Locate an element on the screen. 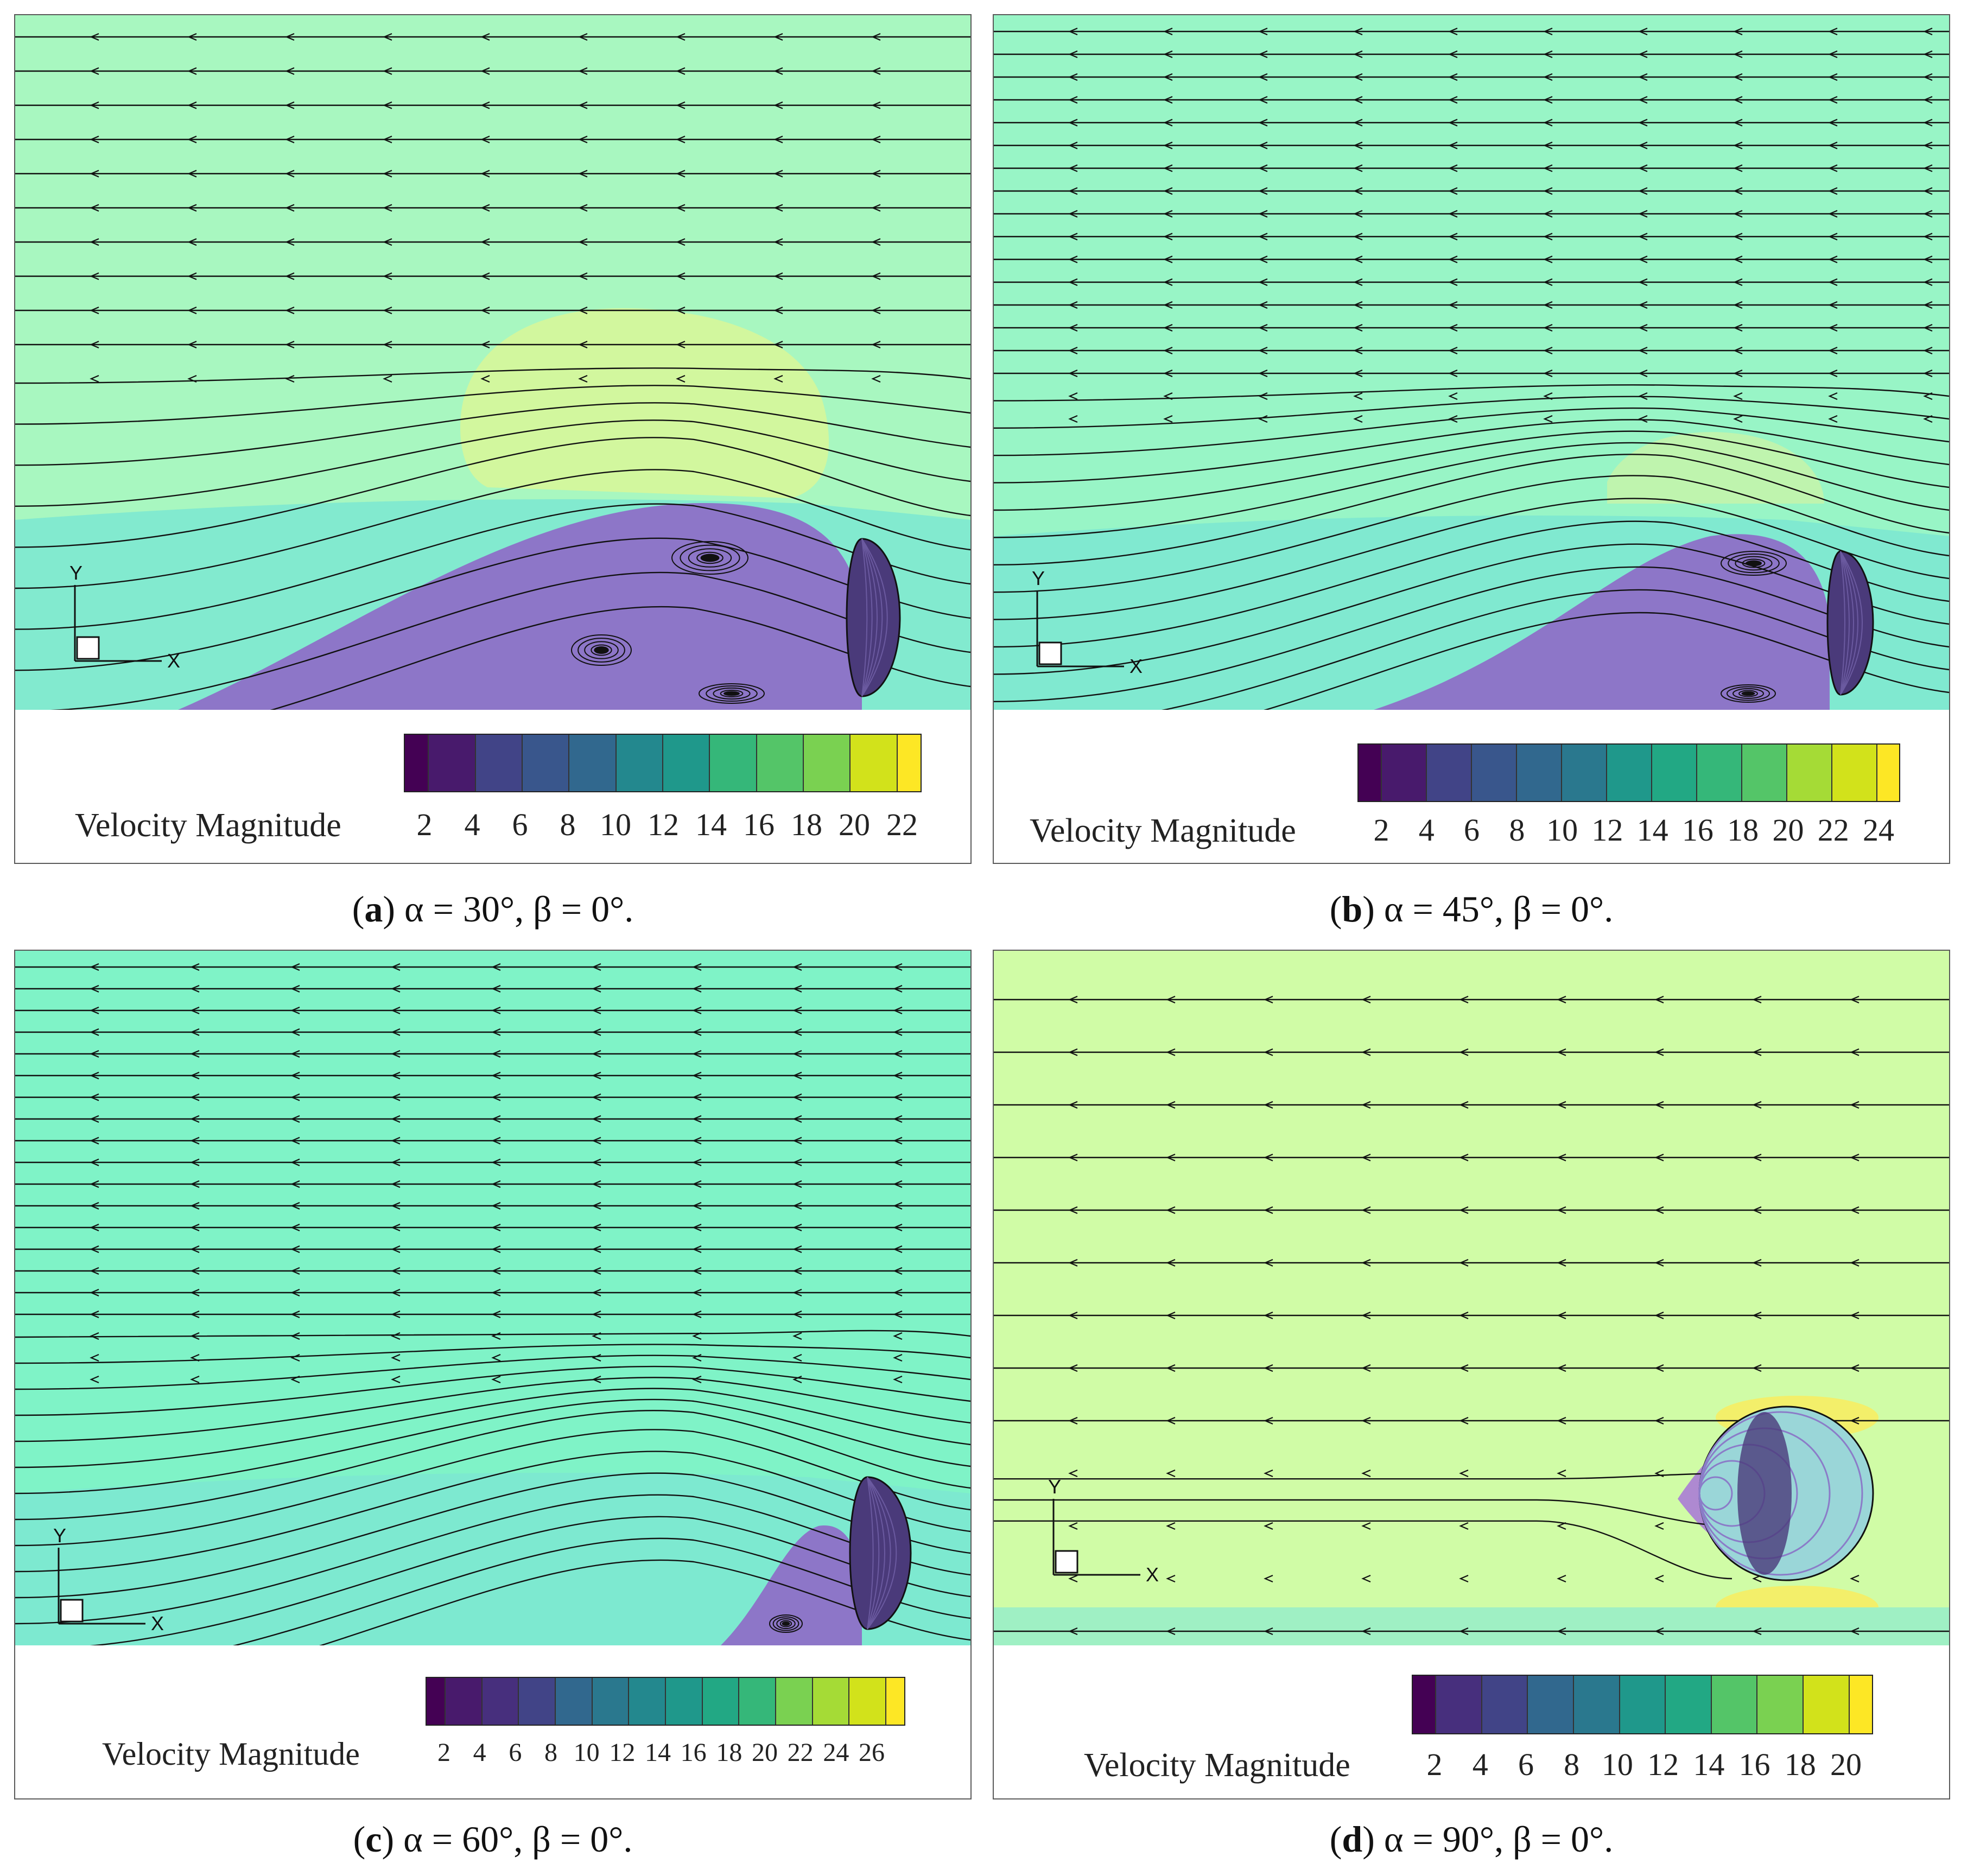 The image size is (1961, 1876). colorbar-tick-label: 10 is located at coordinates (1617, 1764).